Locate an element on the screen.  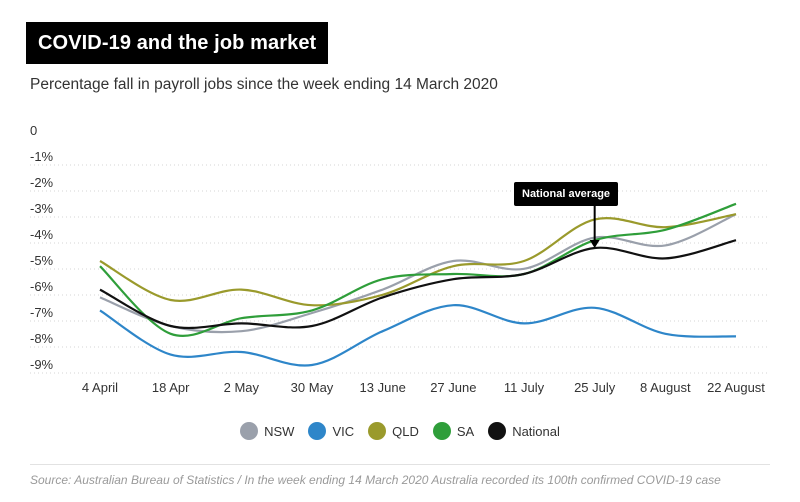
x-tick-label: 2 May is located at coordinates (242, 387).